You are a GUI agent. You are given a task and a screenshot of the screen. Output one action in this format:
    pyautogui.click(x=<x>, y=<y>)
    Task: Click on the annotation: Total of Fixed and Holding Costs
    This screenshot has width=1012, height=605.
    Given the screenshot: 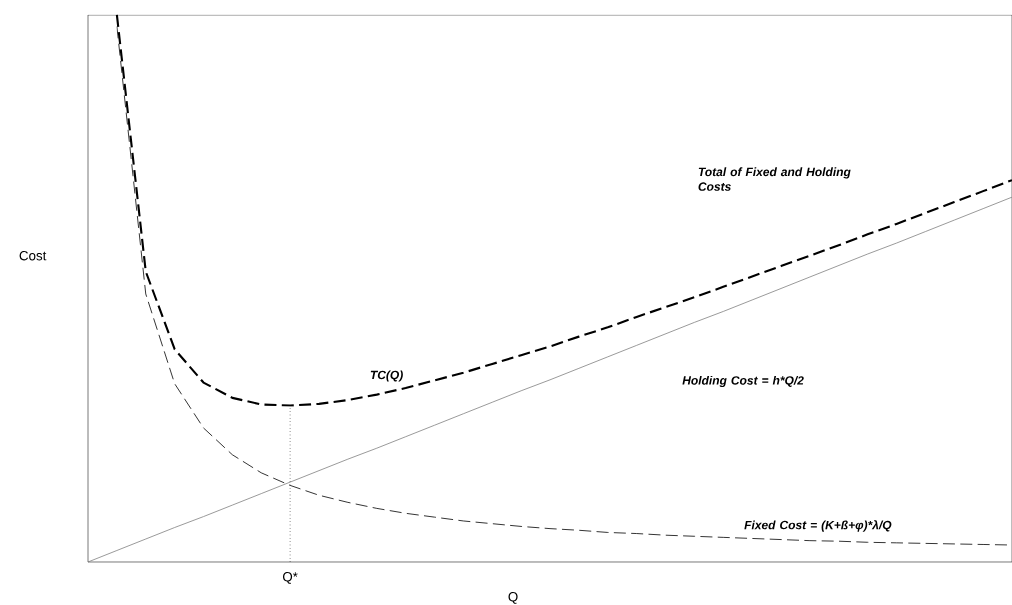 What is the action you would take?
    pyautogui.click(x=774, y=179)
    